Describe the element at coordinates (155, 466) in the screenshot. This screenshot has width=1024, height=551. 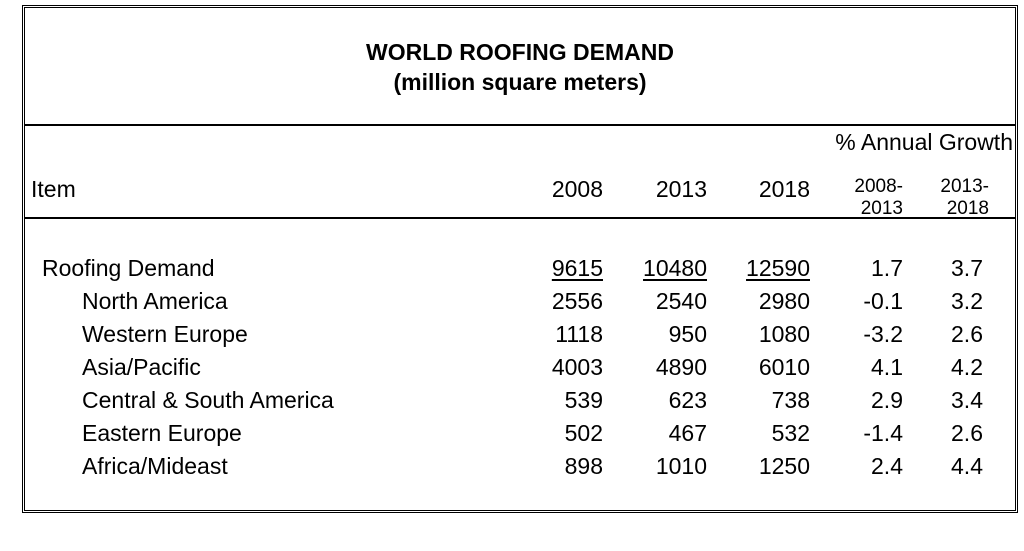
I see `row-label: Africa/Mideast` at that location.